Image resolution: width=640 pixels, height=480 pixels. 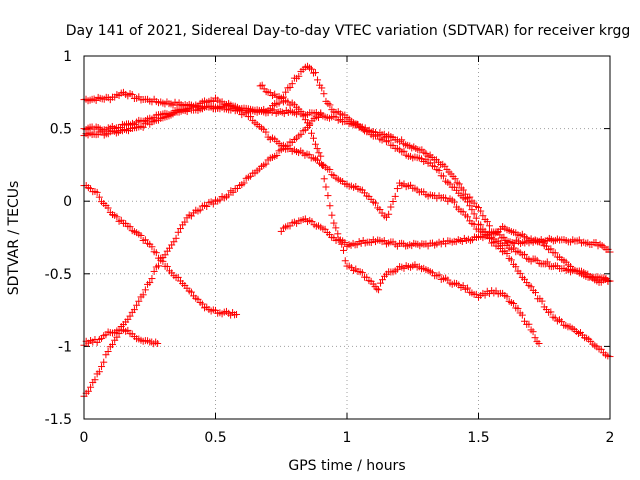 What do you see at coordinates (67, 57) in the screenshot?
I see `y-tick-label: 1` at bounding box center [67, 57].